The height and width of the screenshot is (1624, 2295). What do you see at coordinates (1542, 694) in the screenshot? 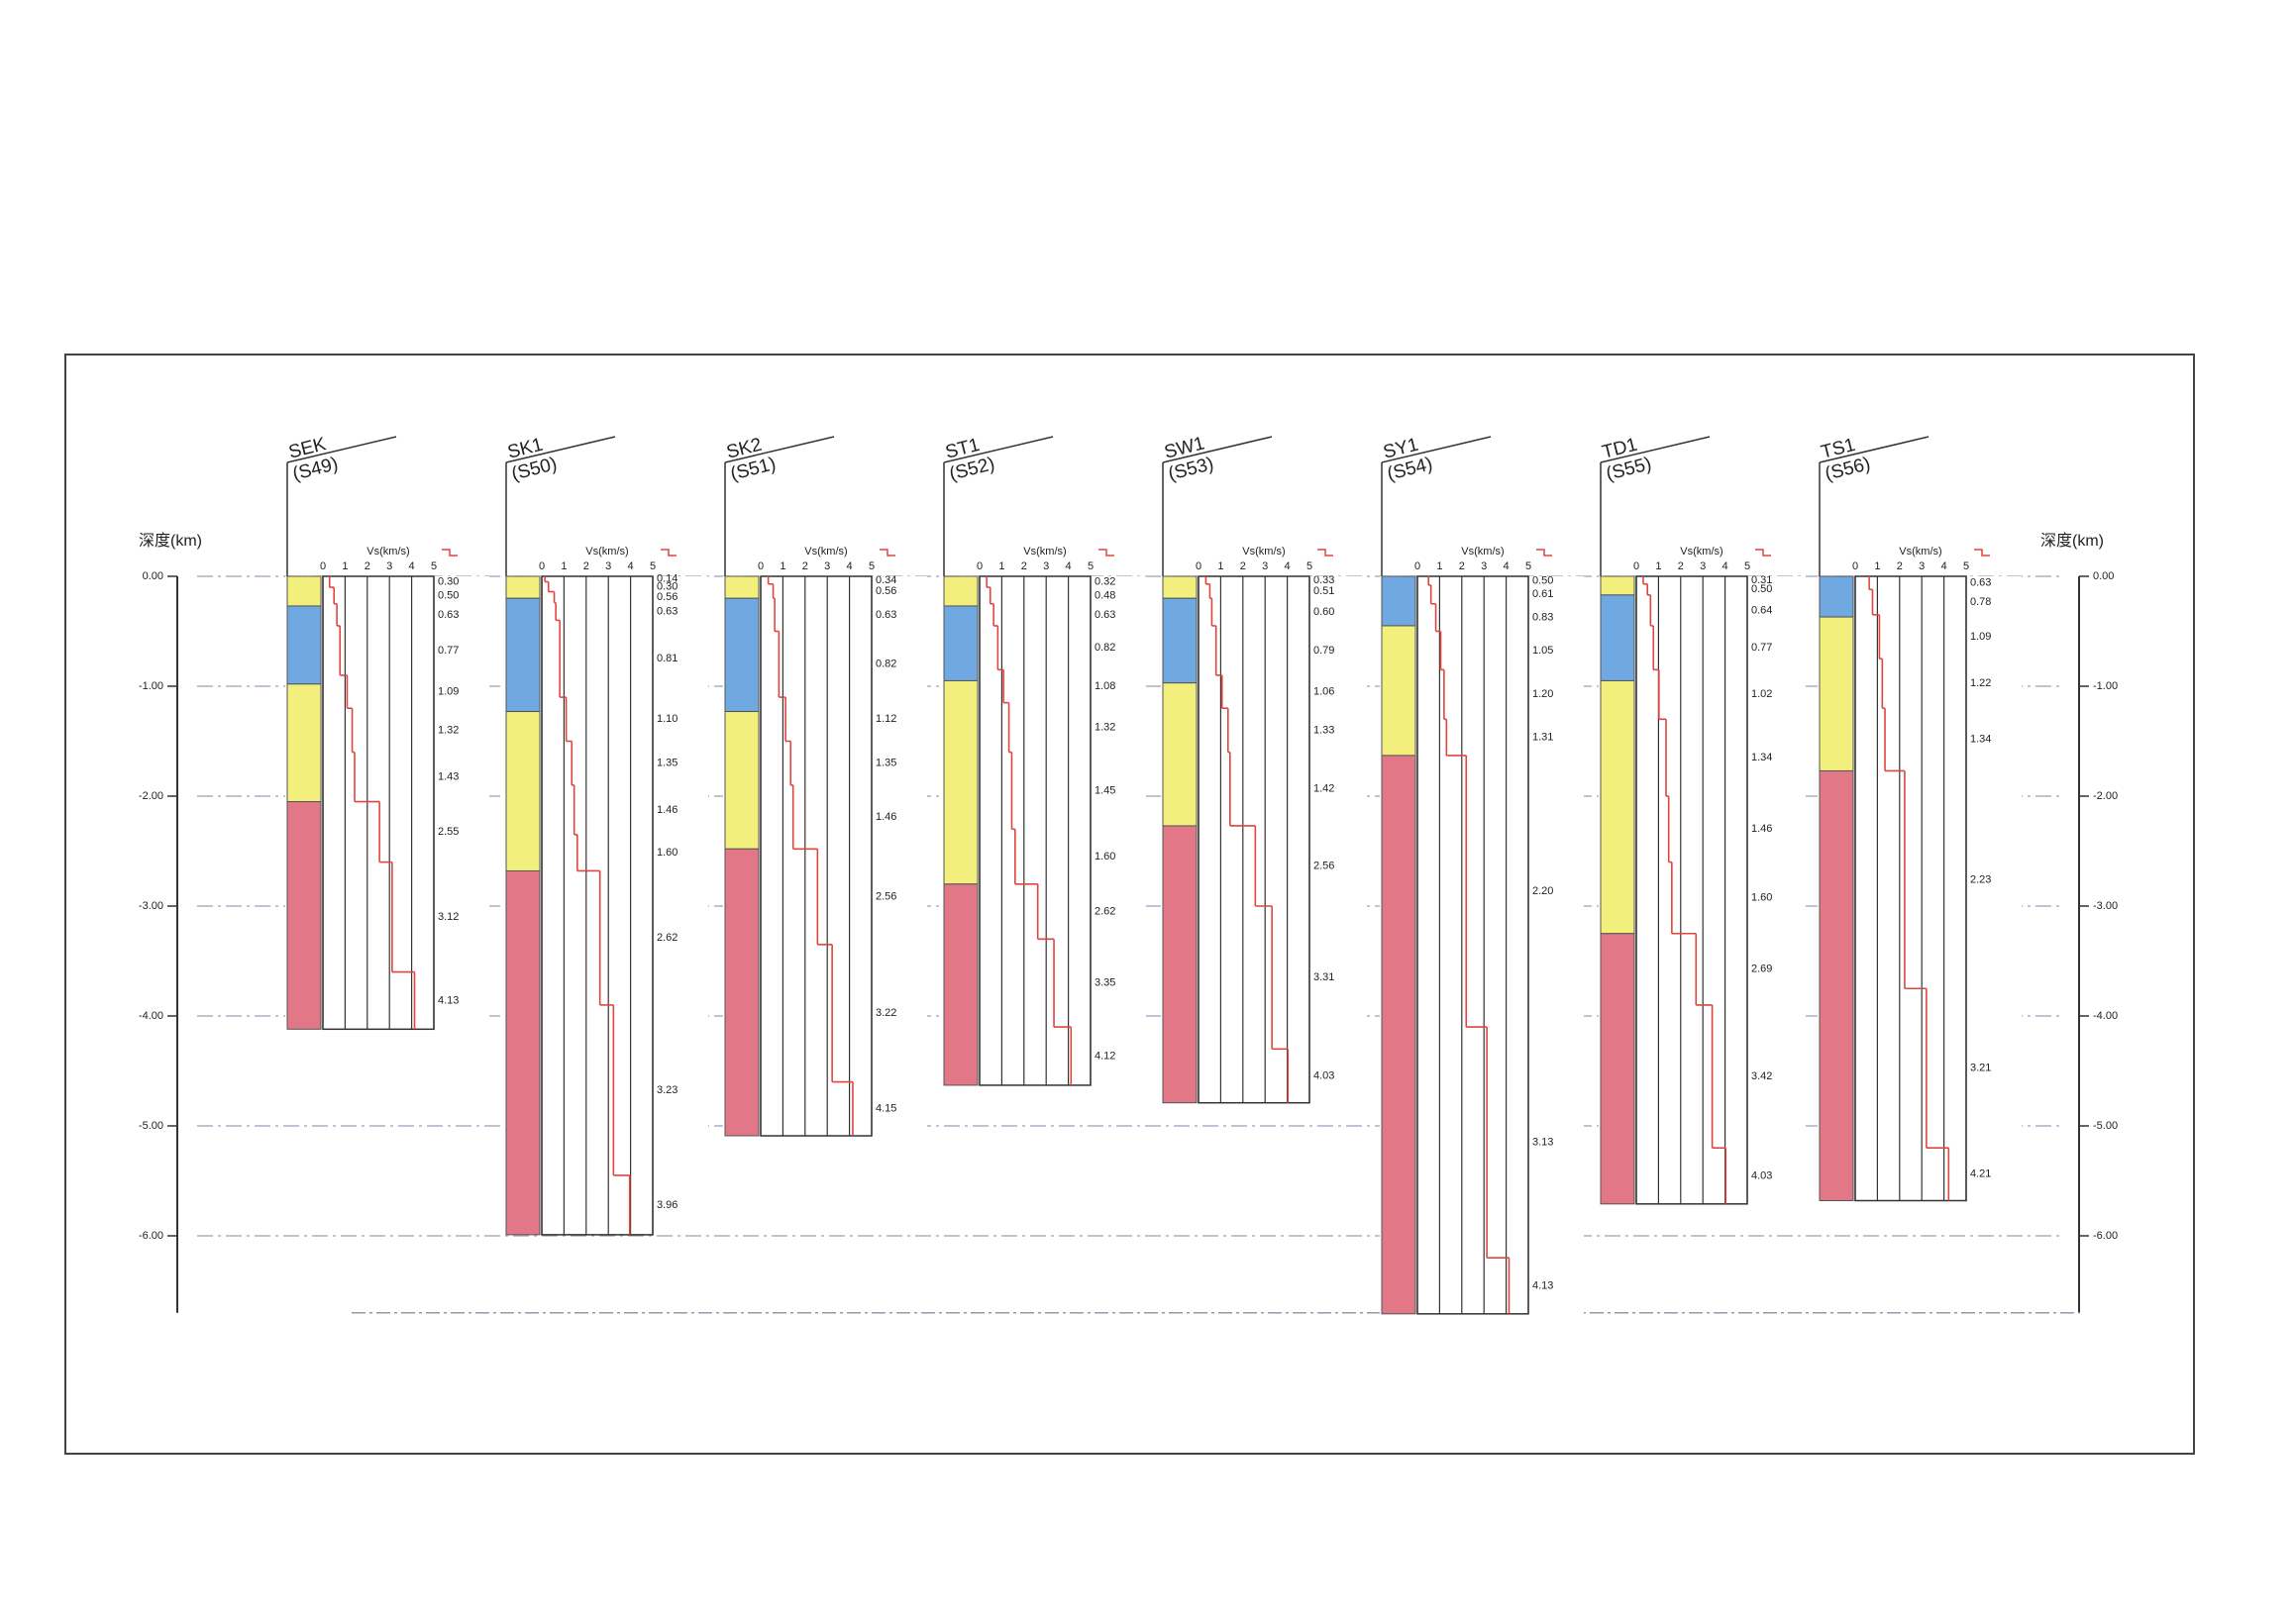
I see `vs-value-label: 1.20` at bounding box center [1542, 694].